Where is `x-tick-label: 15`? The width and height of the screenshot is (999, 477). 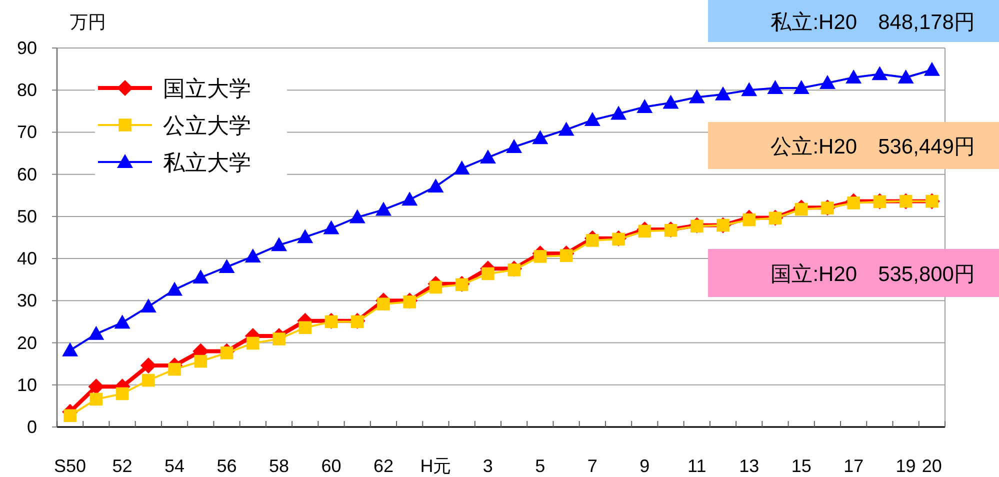
x-tick-label: 15 is located at coordinates (801, 466).